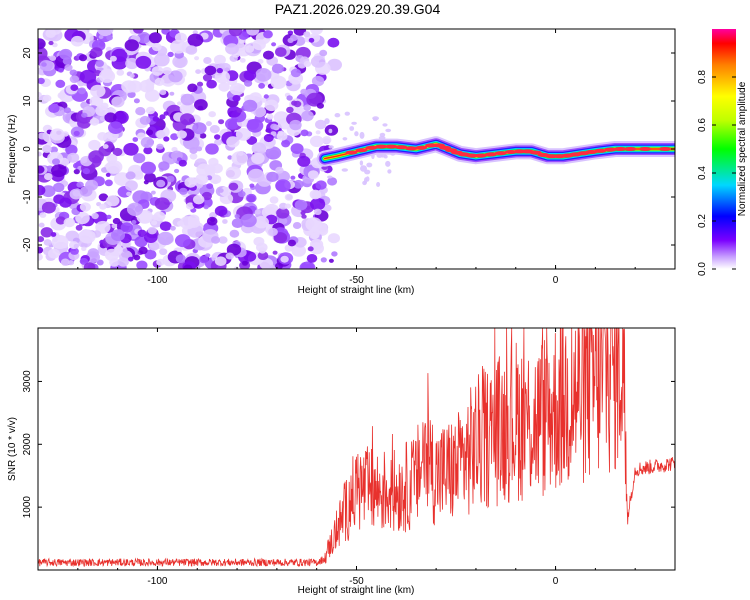 This screenshot has height=600, width=750. Describe the element at coordinates (27, 101) in the screenshot. I see `spectrogram-y-tick-label: 10` at that location.